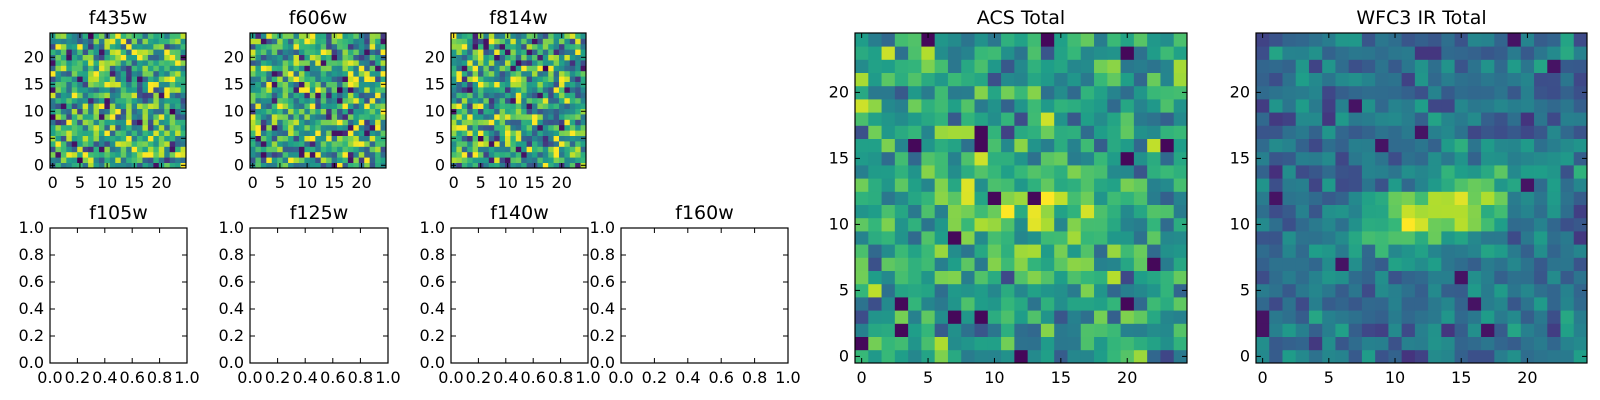  I want to click on x-tick-label: 0.0, so click(249, 377).